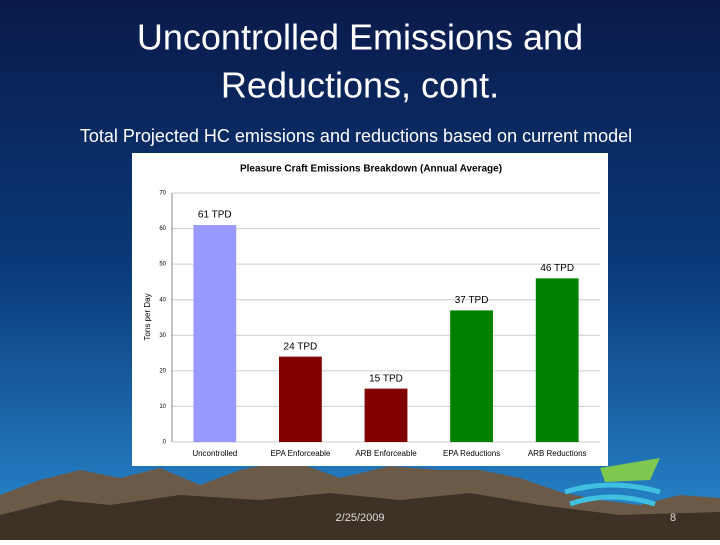 The height and width of the screenshot is (545, 720). I want to click on x-tick-label: Uncontrolled, so click(214, 453).